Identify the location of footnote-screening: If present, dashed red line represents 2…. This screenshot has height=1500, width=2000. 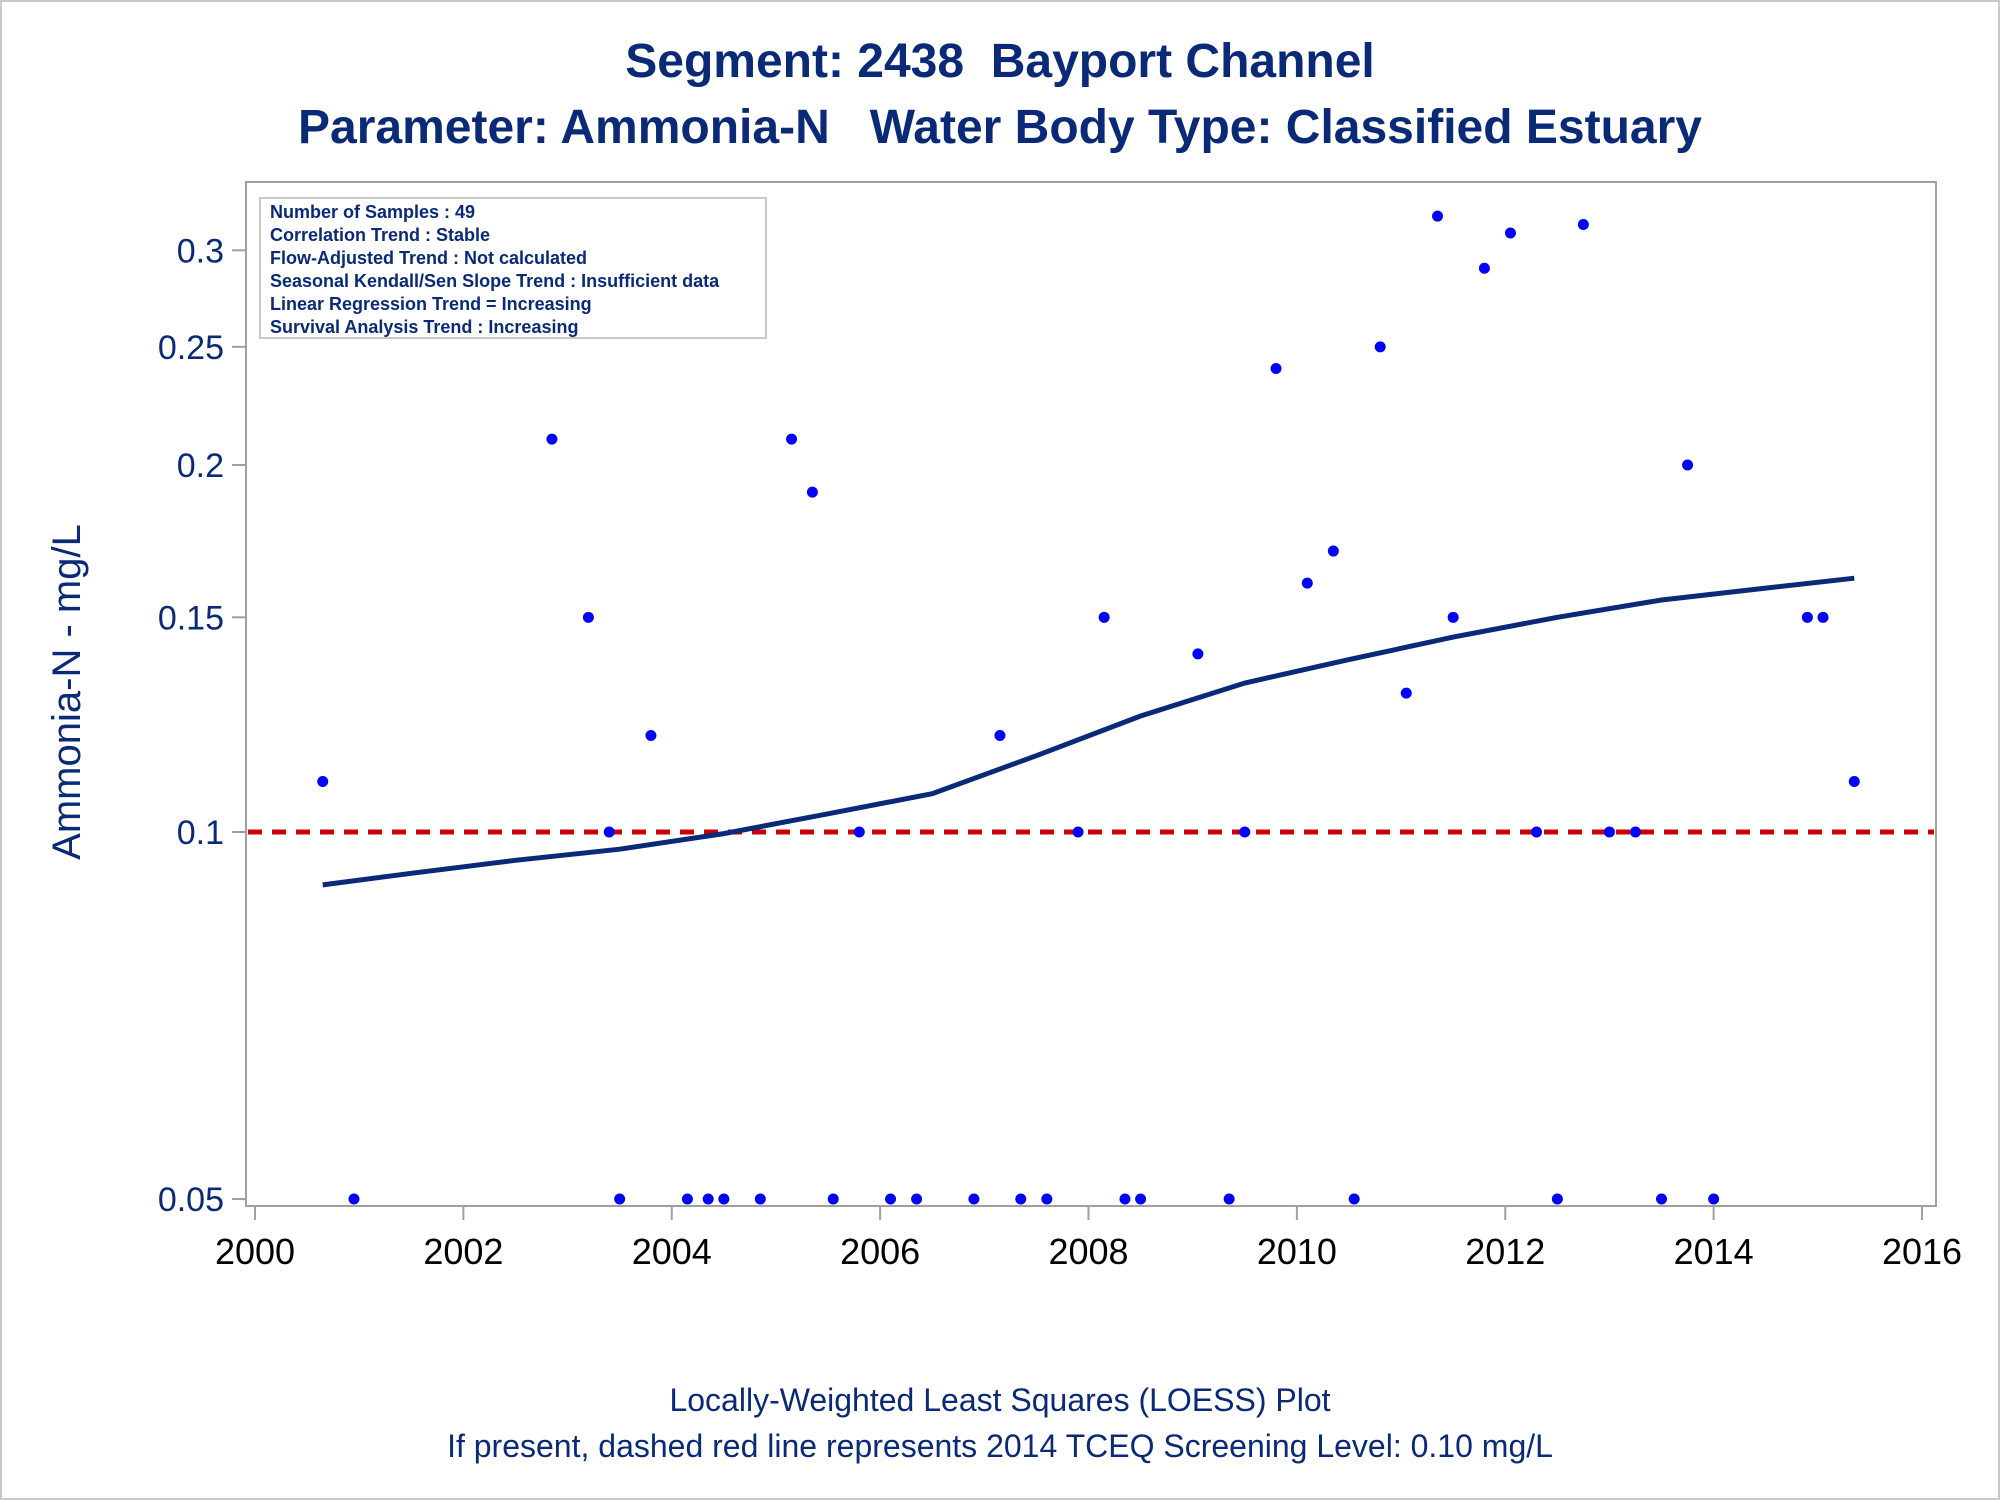
(1000, 1446).